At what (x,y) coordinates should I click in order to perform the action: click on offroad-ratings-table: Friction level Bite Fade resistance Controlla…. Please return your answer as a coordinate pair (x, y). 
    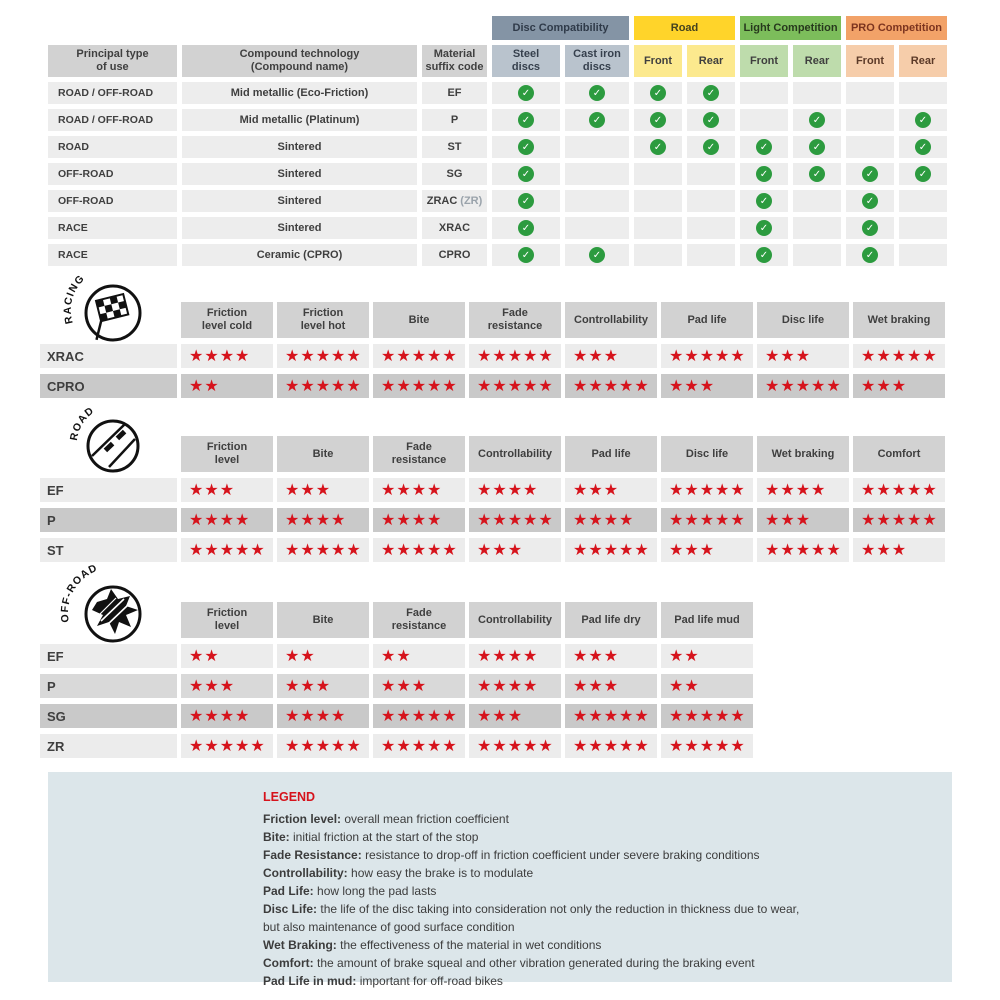
    Looking at the image, I should click on (396, 680).